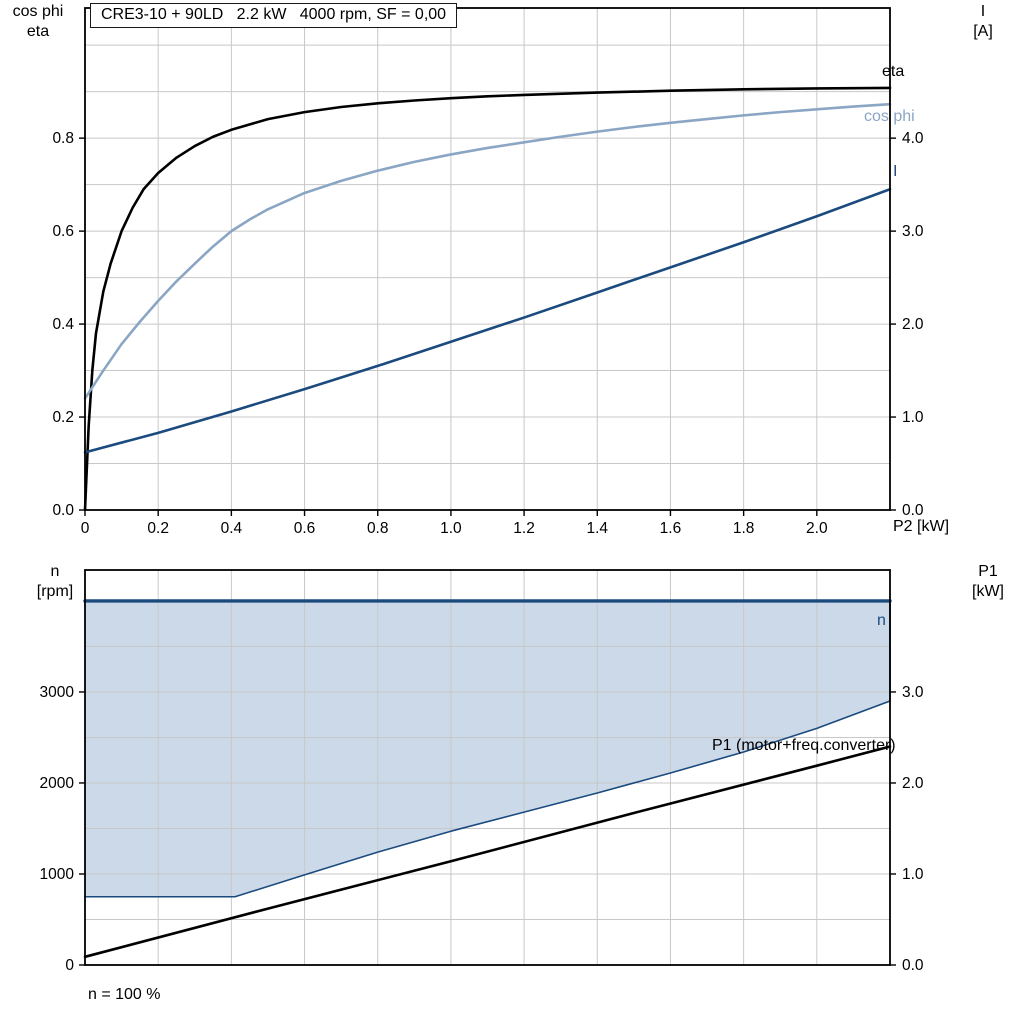 This screenshot has height=1024, width=1024. Describe the element at coordinates (597, 528) in the screenshot. I see `x-tick-label: 1.4` at that location.